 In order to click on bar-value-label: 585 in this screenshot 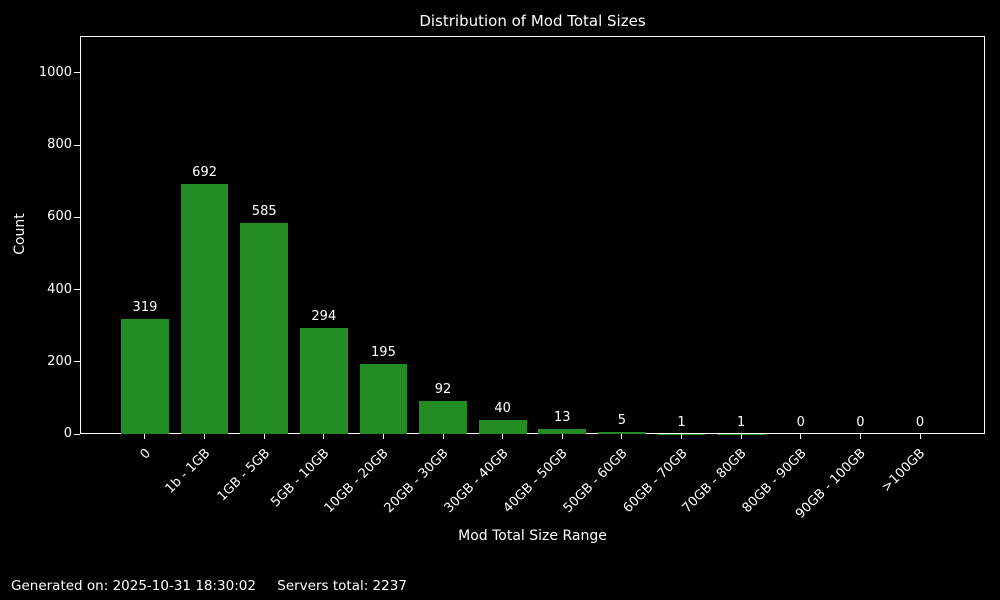, I will do `click(264, 211)`.